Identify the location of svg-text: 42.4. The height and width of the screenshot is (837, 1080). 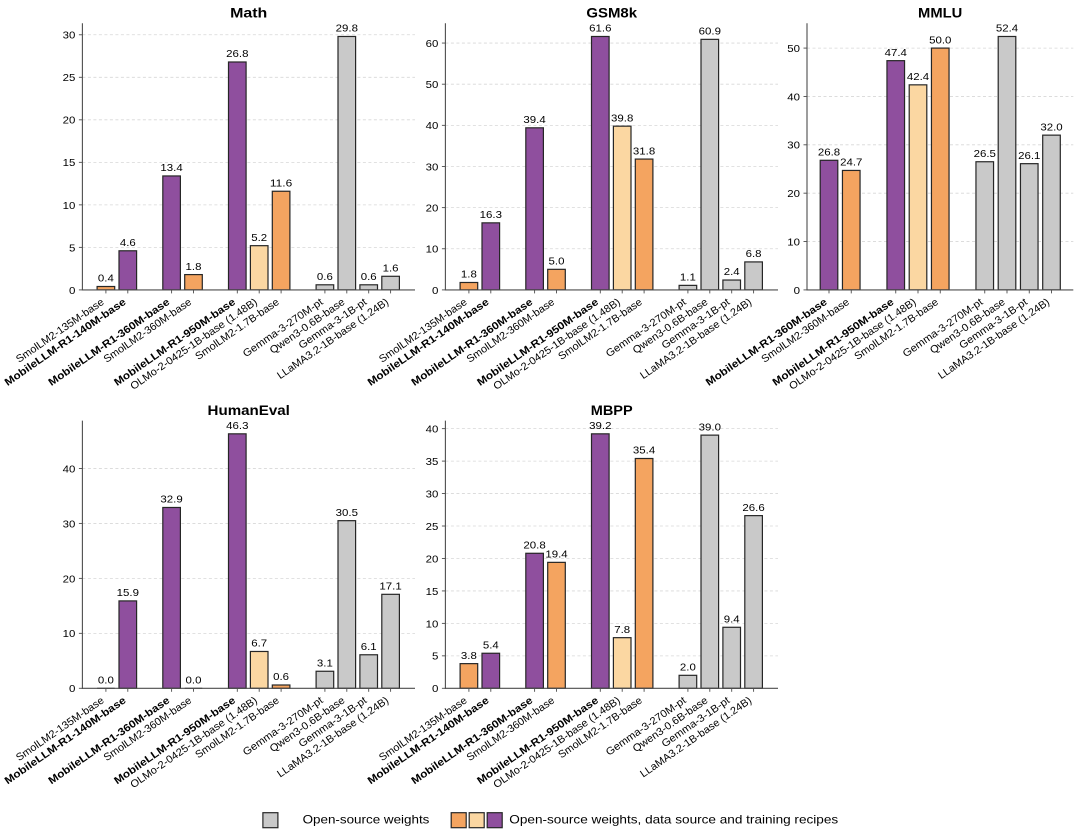
(918, 77).